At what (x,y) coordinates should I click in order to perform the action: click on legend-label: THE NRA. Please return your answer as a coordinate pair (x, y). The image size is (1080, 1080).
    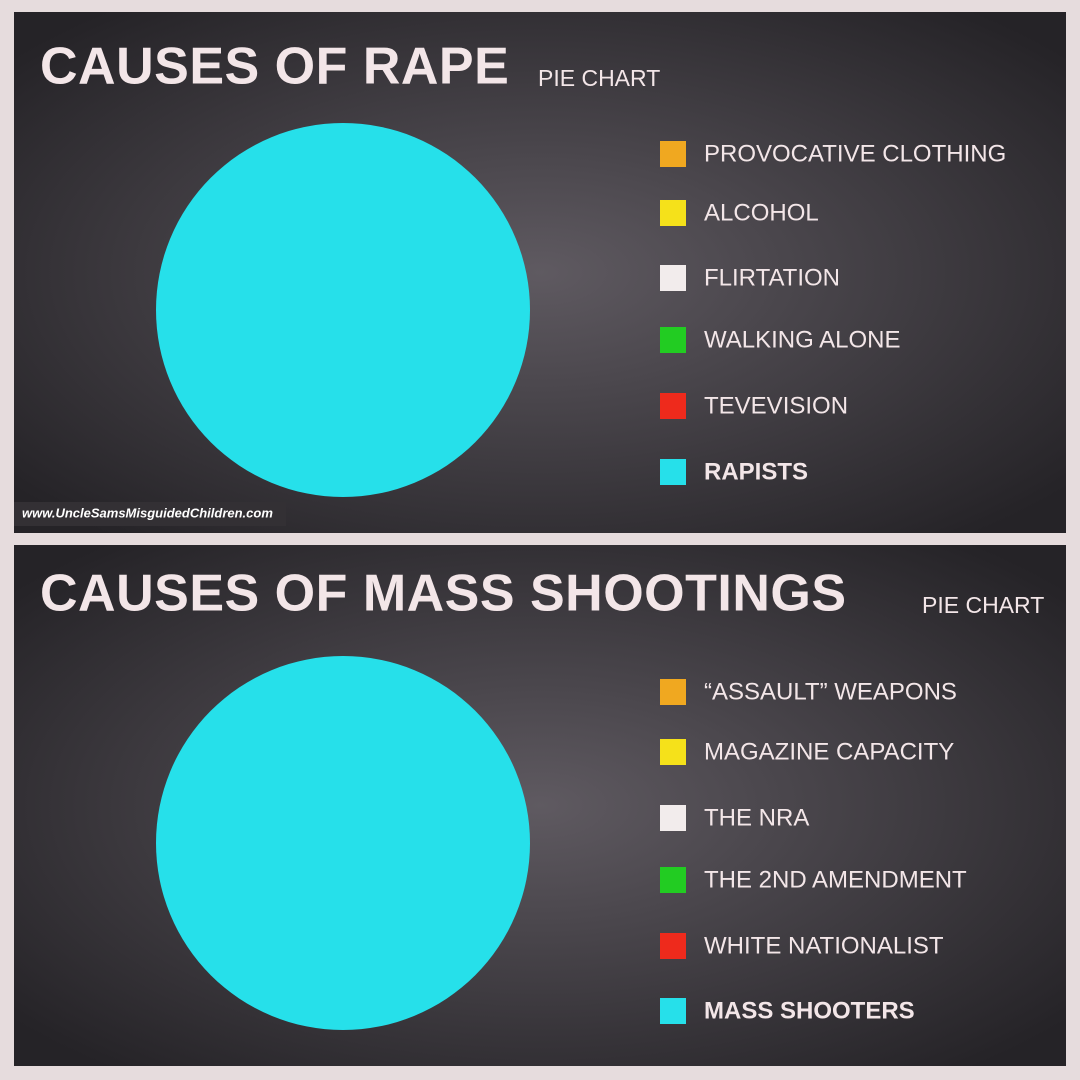
    Looking at the image, I should click on (756, 817).